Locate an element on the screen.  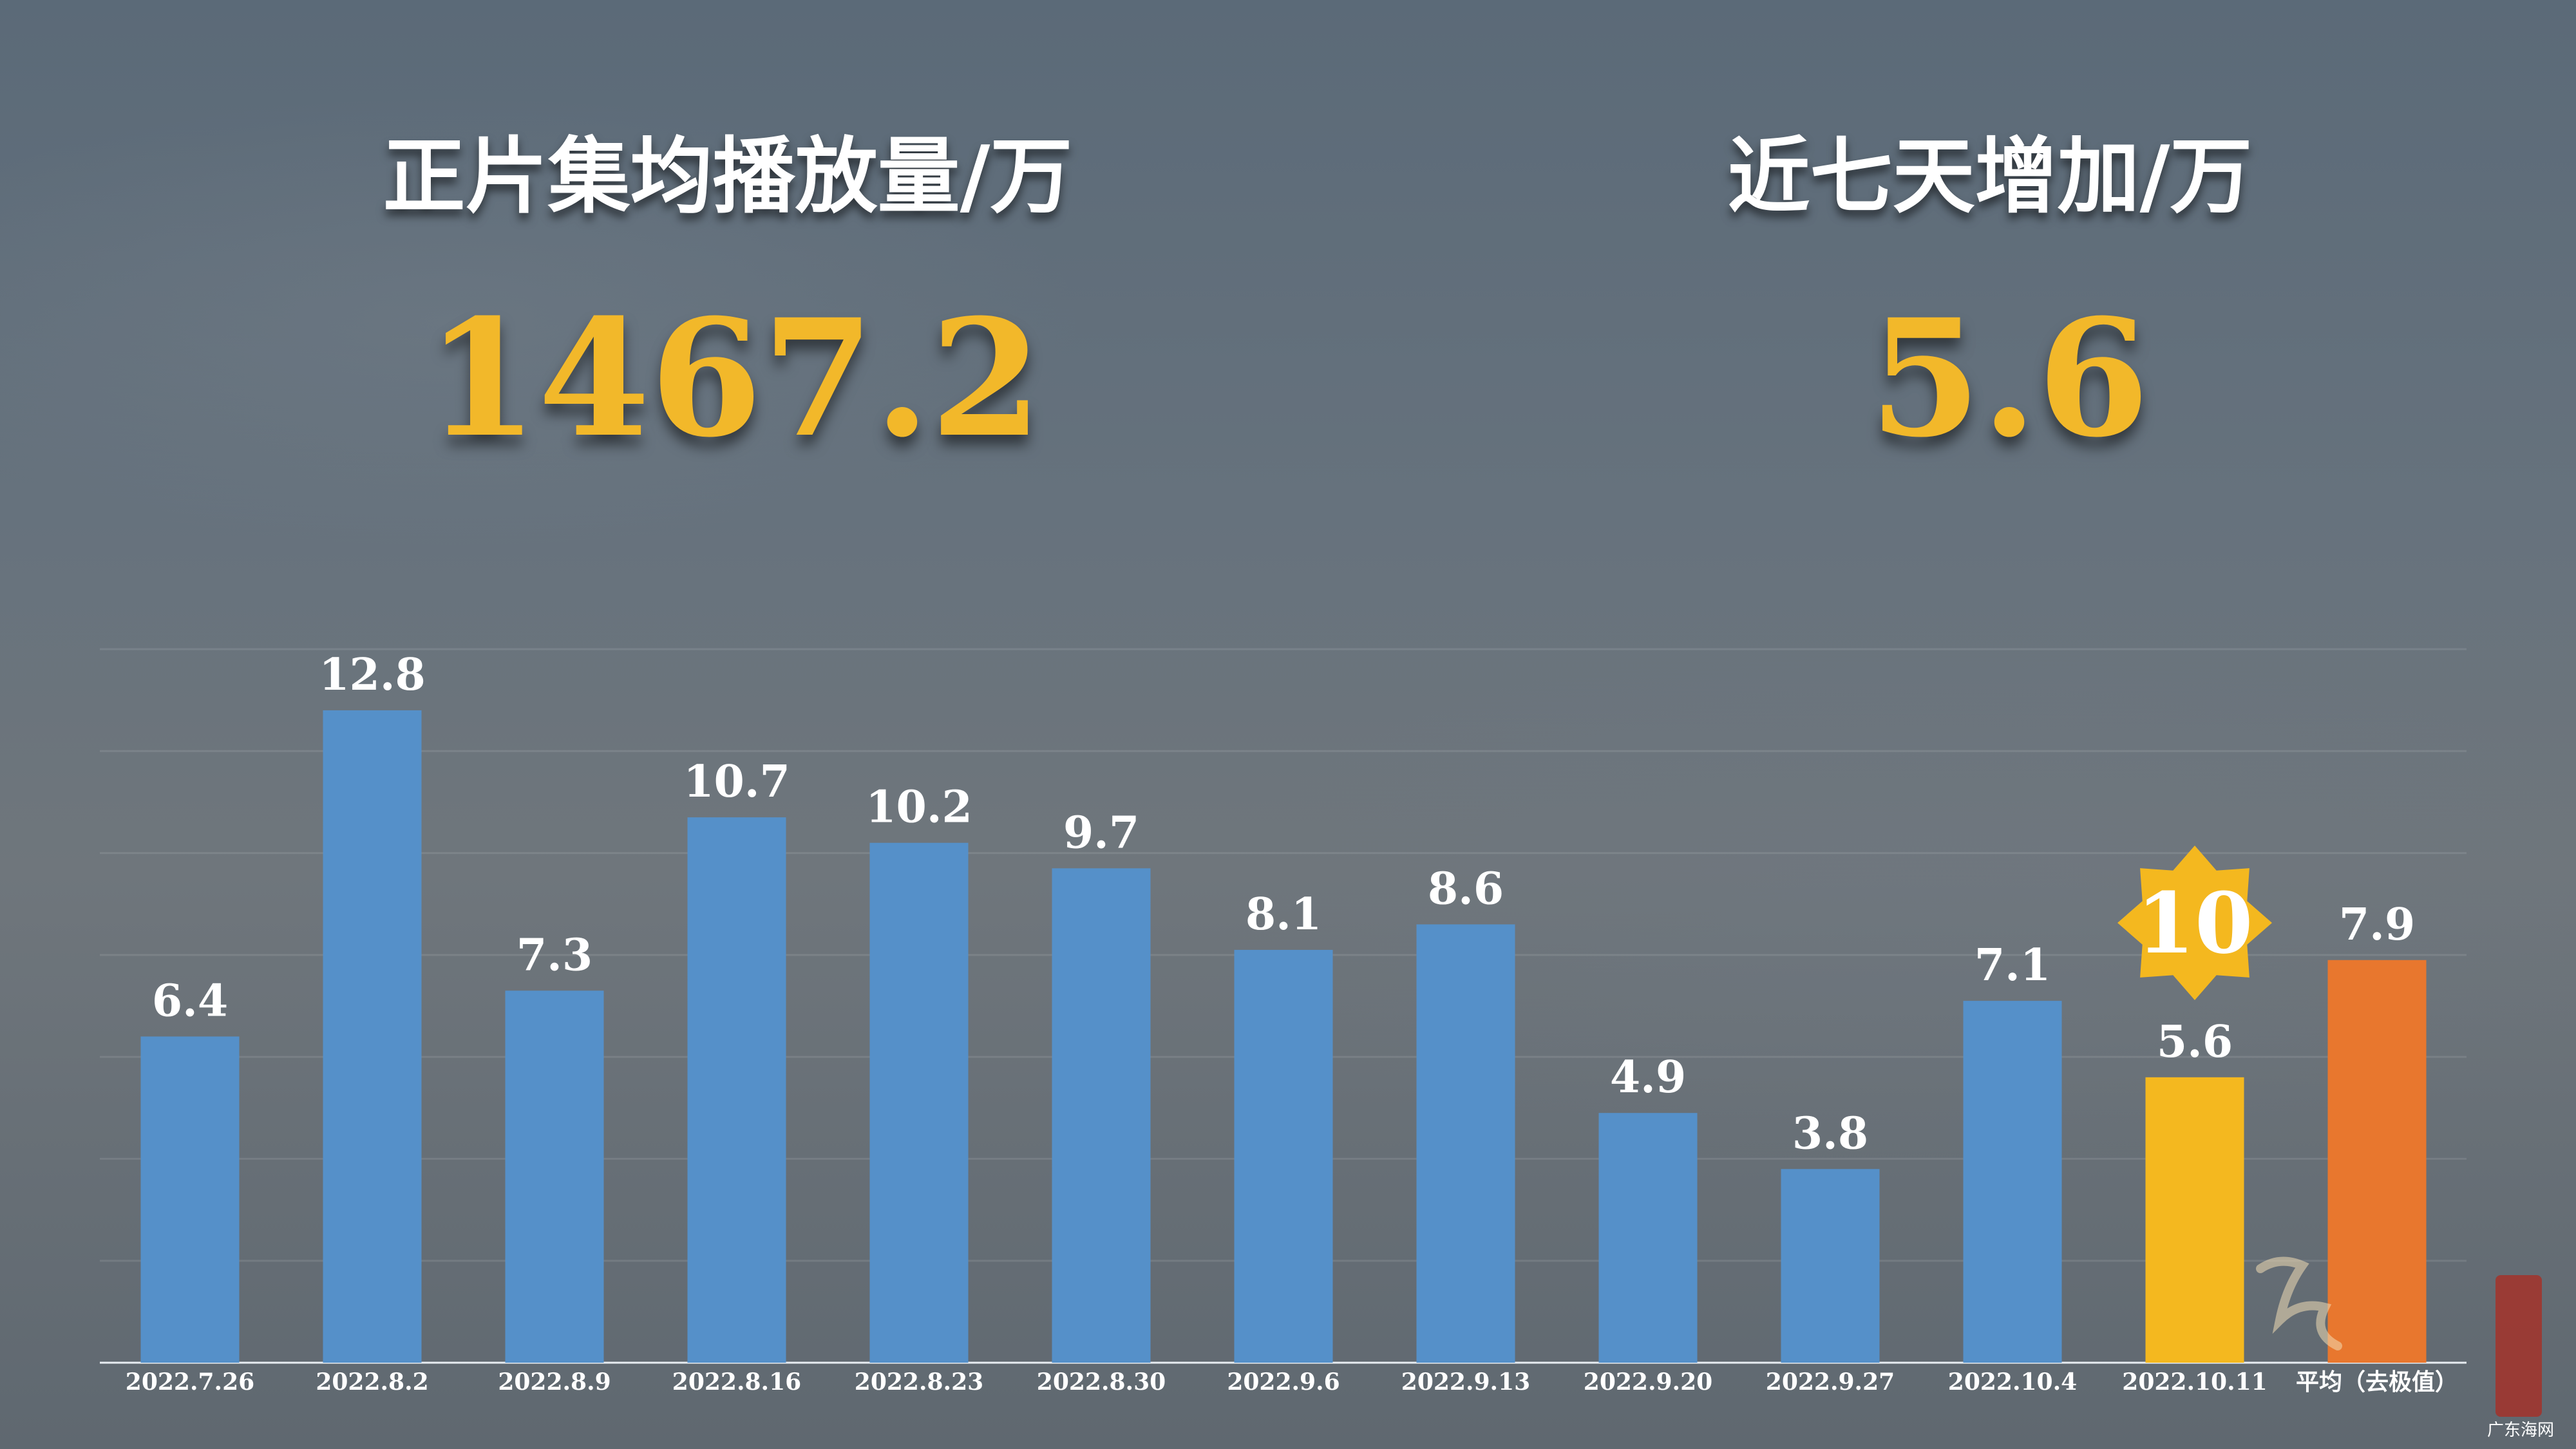
x-tick-label-3: 2022.8.9 is located at coordinates (554, 1382).